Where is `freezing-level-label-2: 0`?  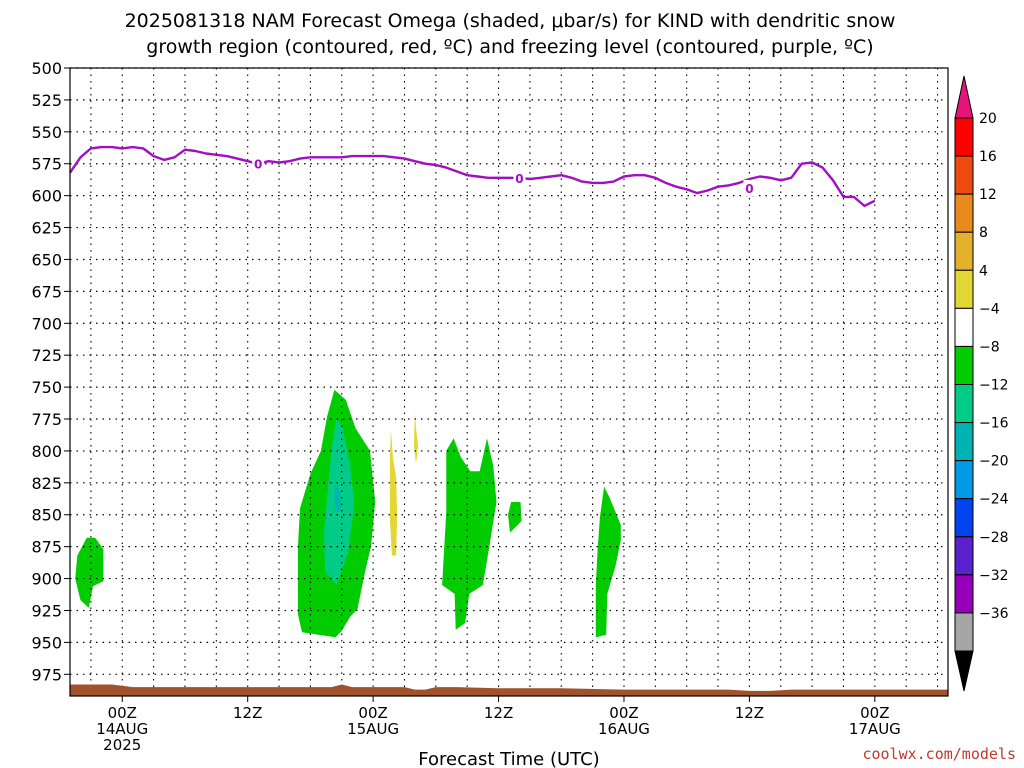 freezing-level-label-2: 0 is located at coordinates (519, 179).